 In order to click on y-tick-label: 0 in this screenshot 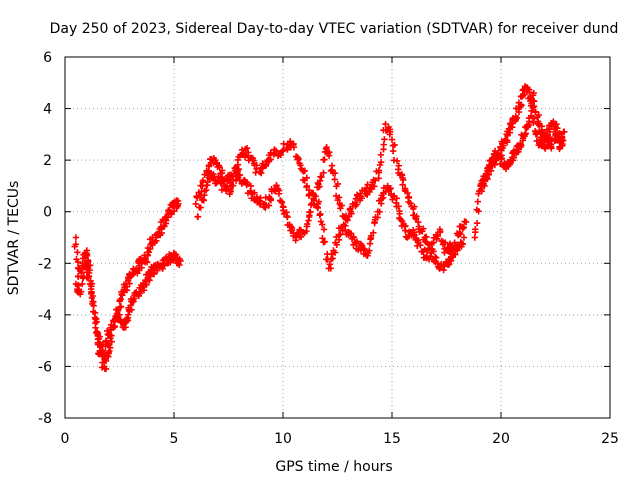, I will do `click(47, 213)`.